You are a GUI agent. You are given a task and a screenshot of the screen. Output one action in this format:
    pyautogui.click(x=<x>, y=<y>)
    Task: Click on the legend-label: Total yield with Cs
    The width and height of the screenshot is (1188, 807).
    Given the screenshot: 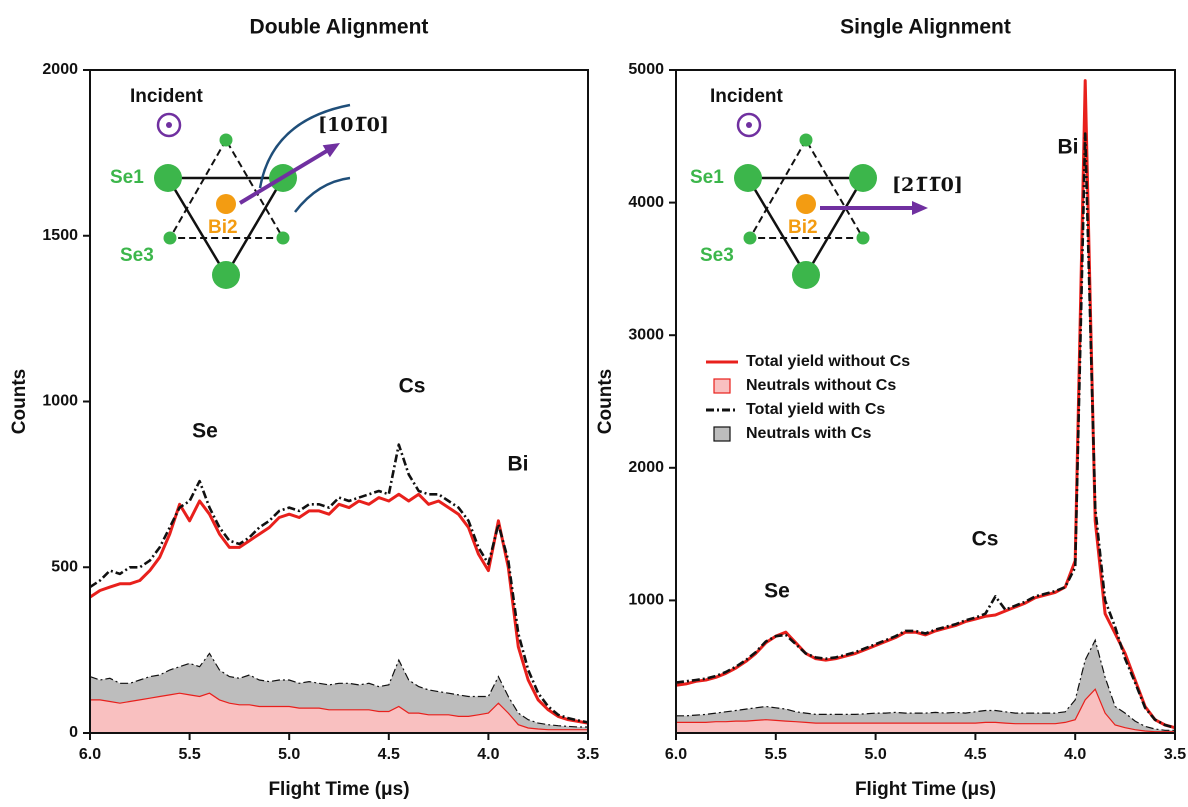 What is the action you would take?
    pyautogui.click(x=815, y=409)
    